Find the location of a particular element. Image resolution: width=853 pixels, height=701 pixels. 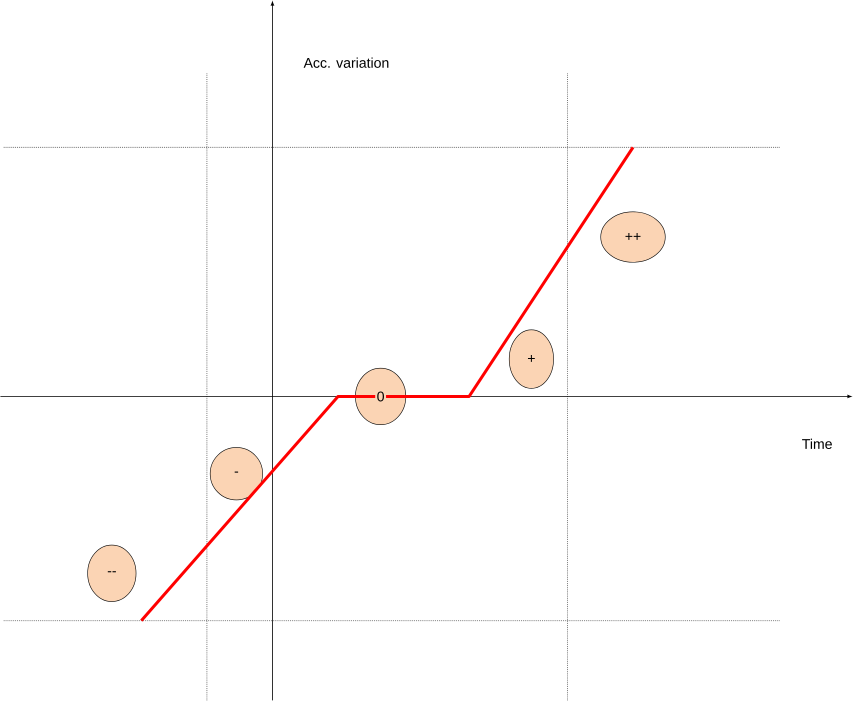

text: Time is located at coordinates (817, 444).